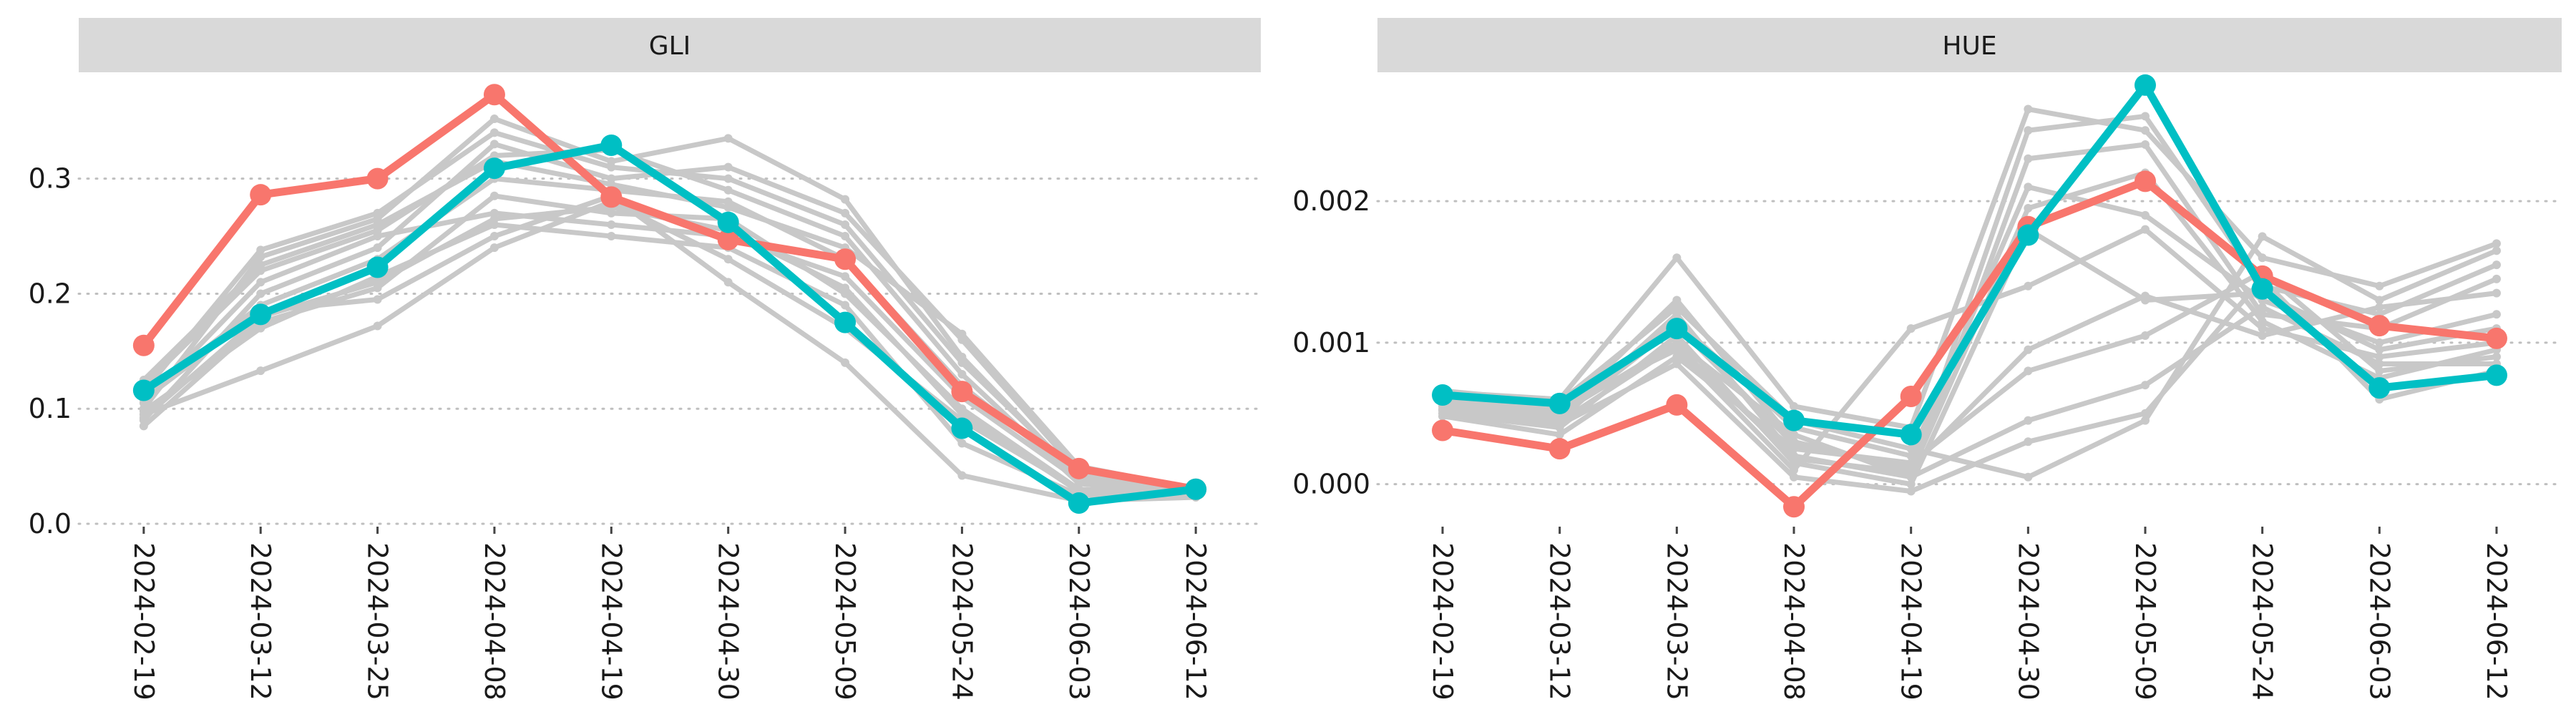 This screenshot has width=2576, height=727. Describe the element at coordinates (1676, 621) in the screenshot. I see `x-tick-label: 2024-03-25` at that location.